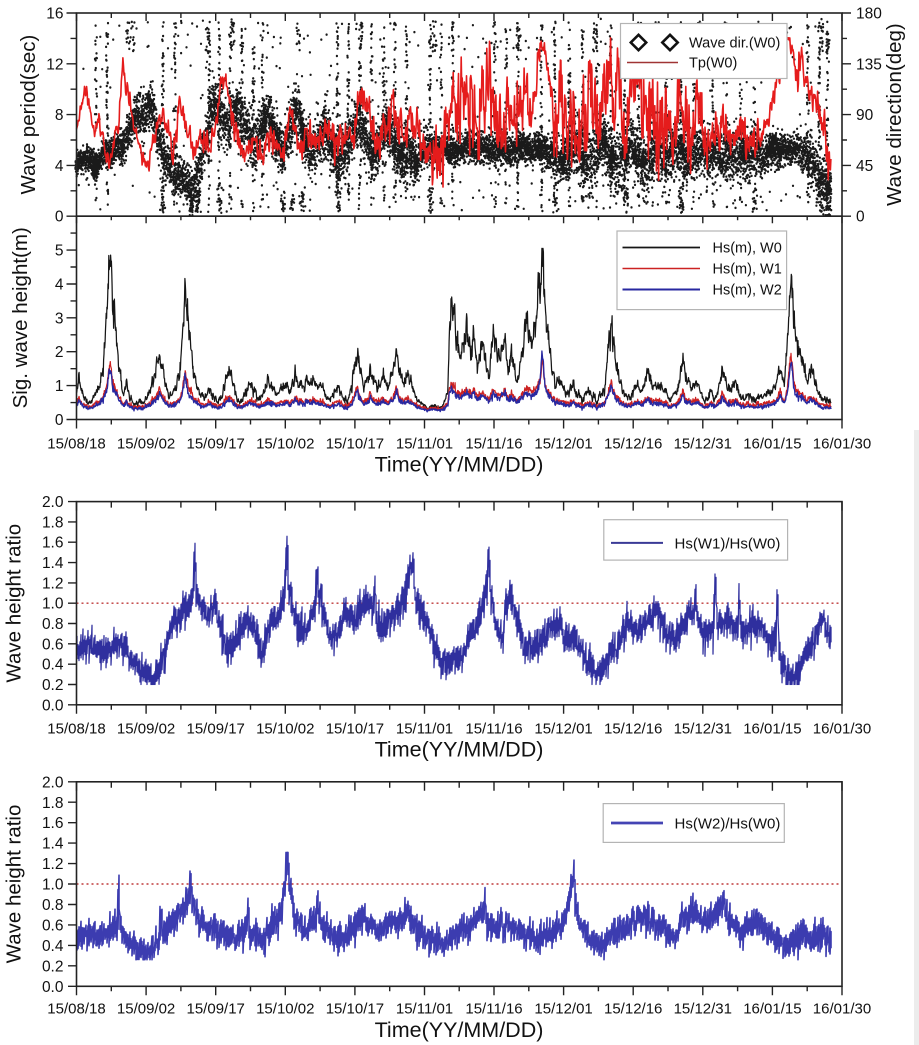 This screenshot has width=919, height=1045. I want to click on svg-text: Sig. wave height(m), so click(20, 317).